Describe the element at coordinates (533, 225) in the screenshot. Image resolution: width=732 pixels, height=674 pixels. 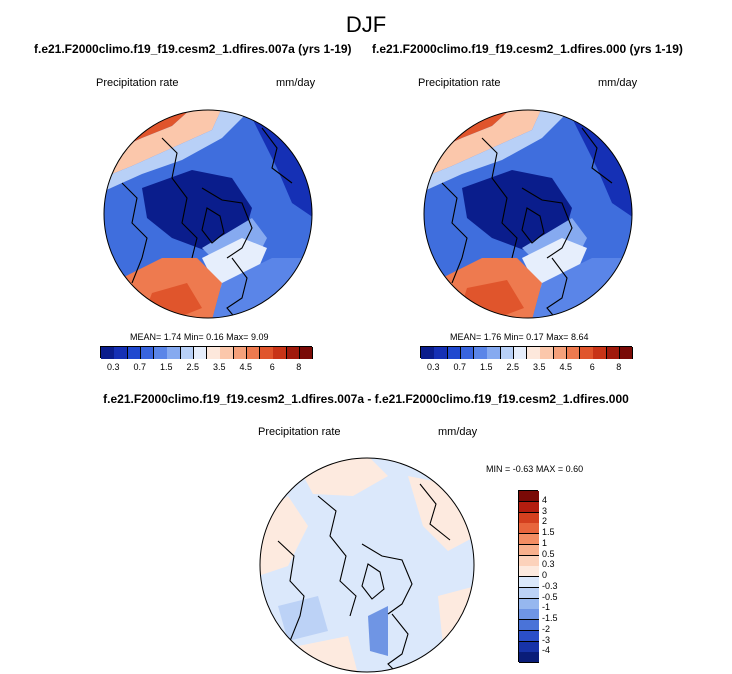
I see `map2-greenland` at that location.